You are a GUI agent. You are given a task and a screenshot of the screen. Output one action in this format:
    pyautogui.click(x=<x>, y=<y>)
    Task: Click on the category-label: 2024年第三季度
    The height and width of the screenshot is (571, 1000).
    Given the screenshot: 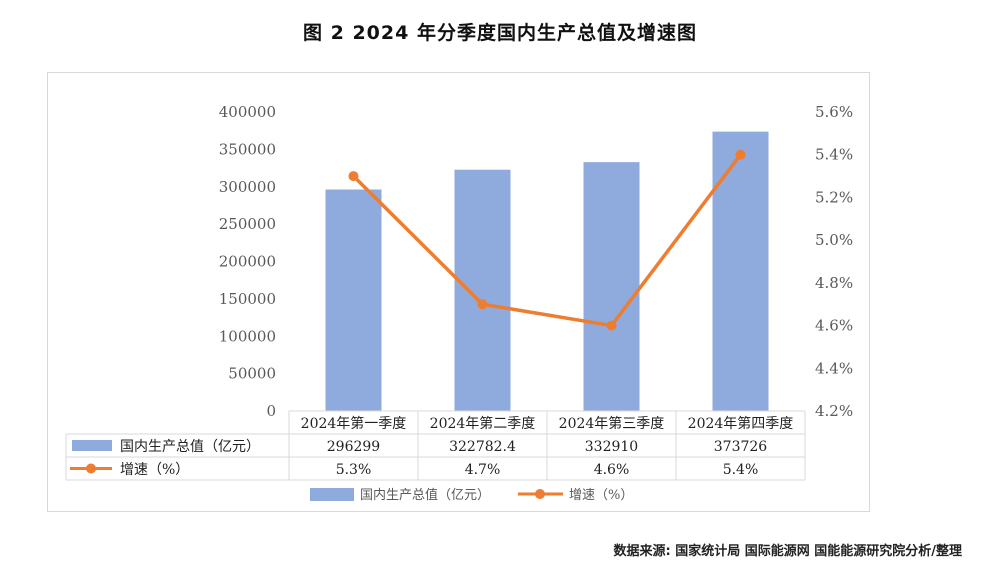 What is the action you would take?
    pyautogui.click(x=612, y=423)
    